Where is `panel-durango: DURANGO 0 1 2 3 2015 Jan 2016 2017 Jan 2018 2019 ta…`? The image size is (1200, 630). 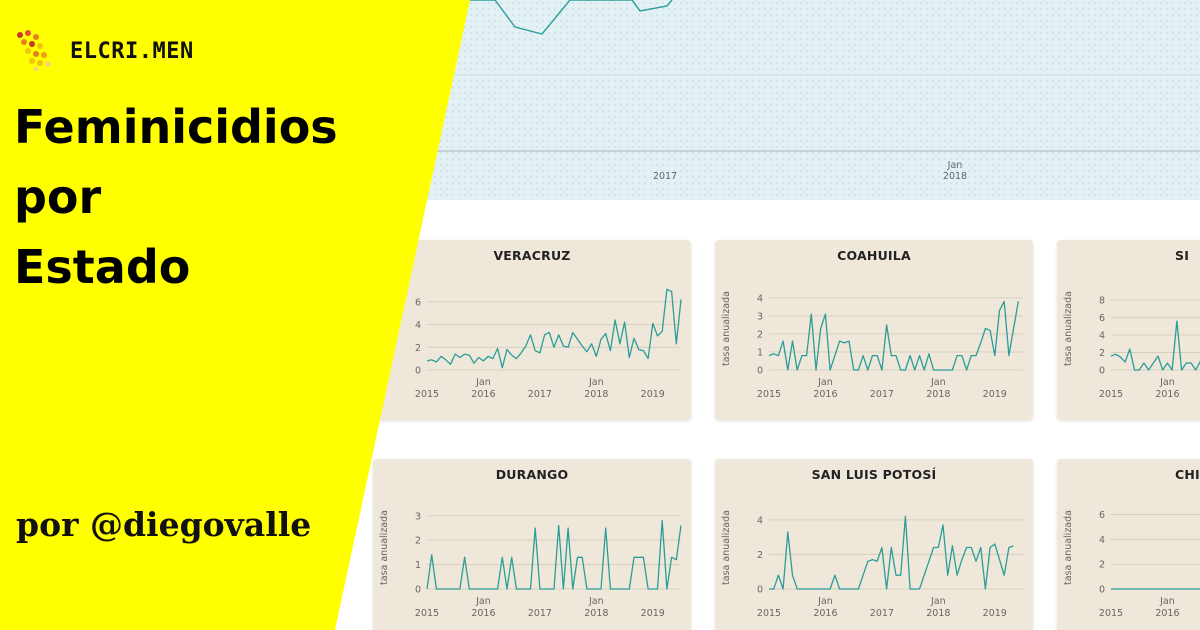
panel-durango: DURANGO 0 1 2 3 2015 Jan 2016 2017 Jan 2018 2019 ta… is located at coordinates (532, 544).